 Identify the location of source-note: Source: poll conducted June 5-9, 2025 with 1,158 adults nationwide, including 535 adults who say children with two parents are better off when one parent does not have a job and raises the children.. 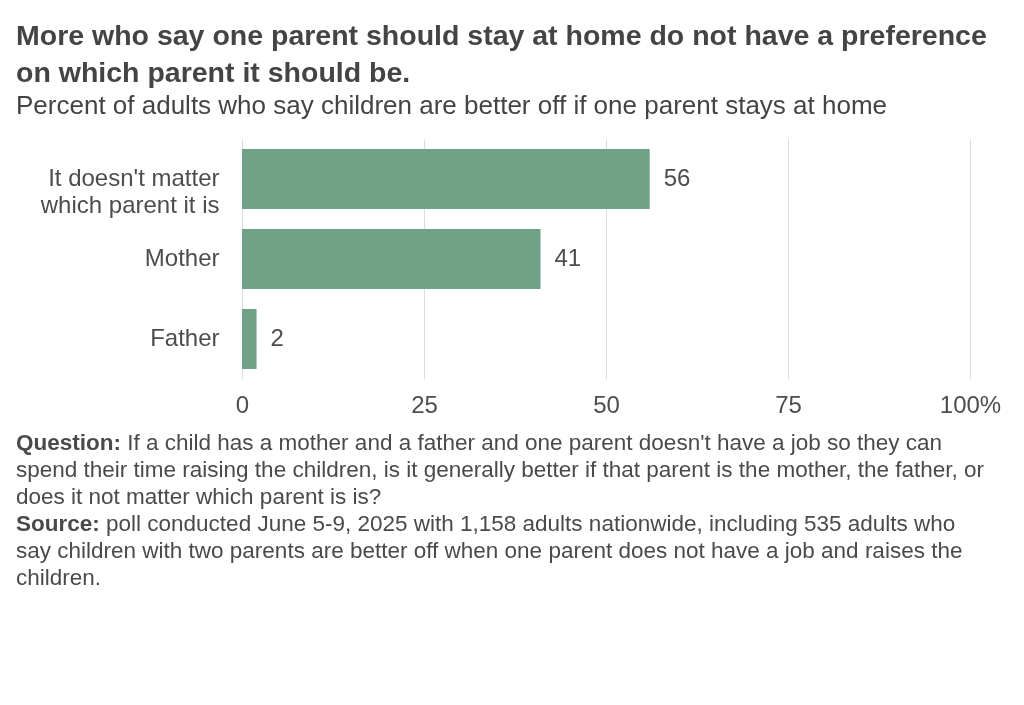
(490, 550).